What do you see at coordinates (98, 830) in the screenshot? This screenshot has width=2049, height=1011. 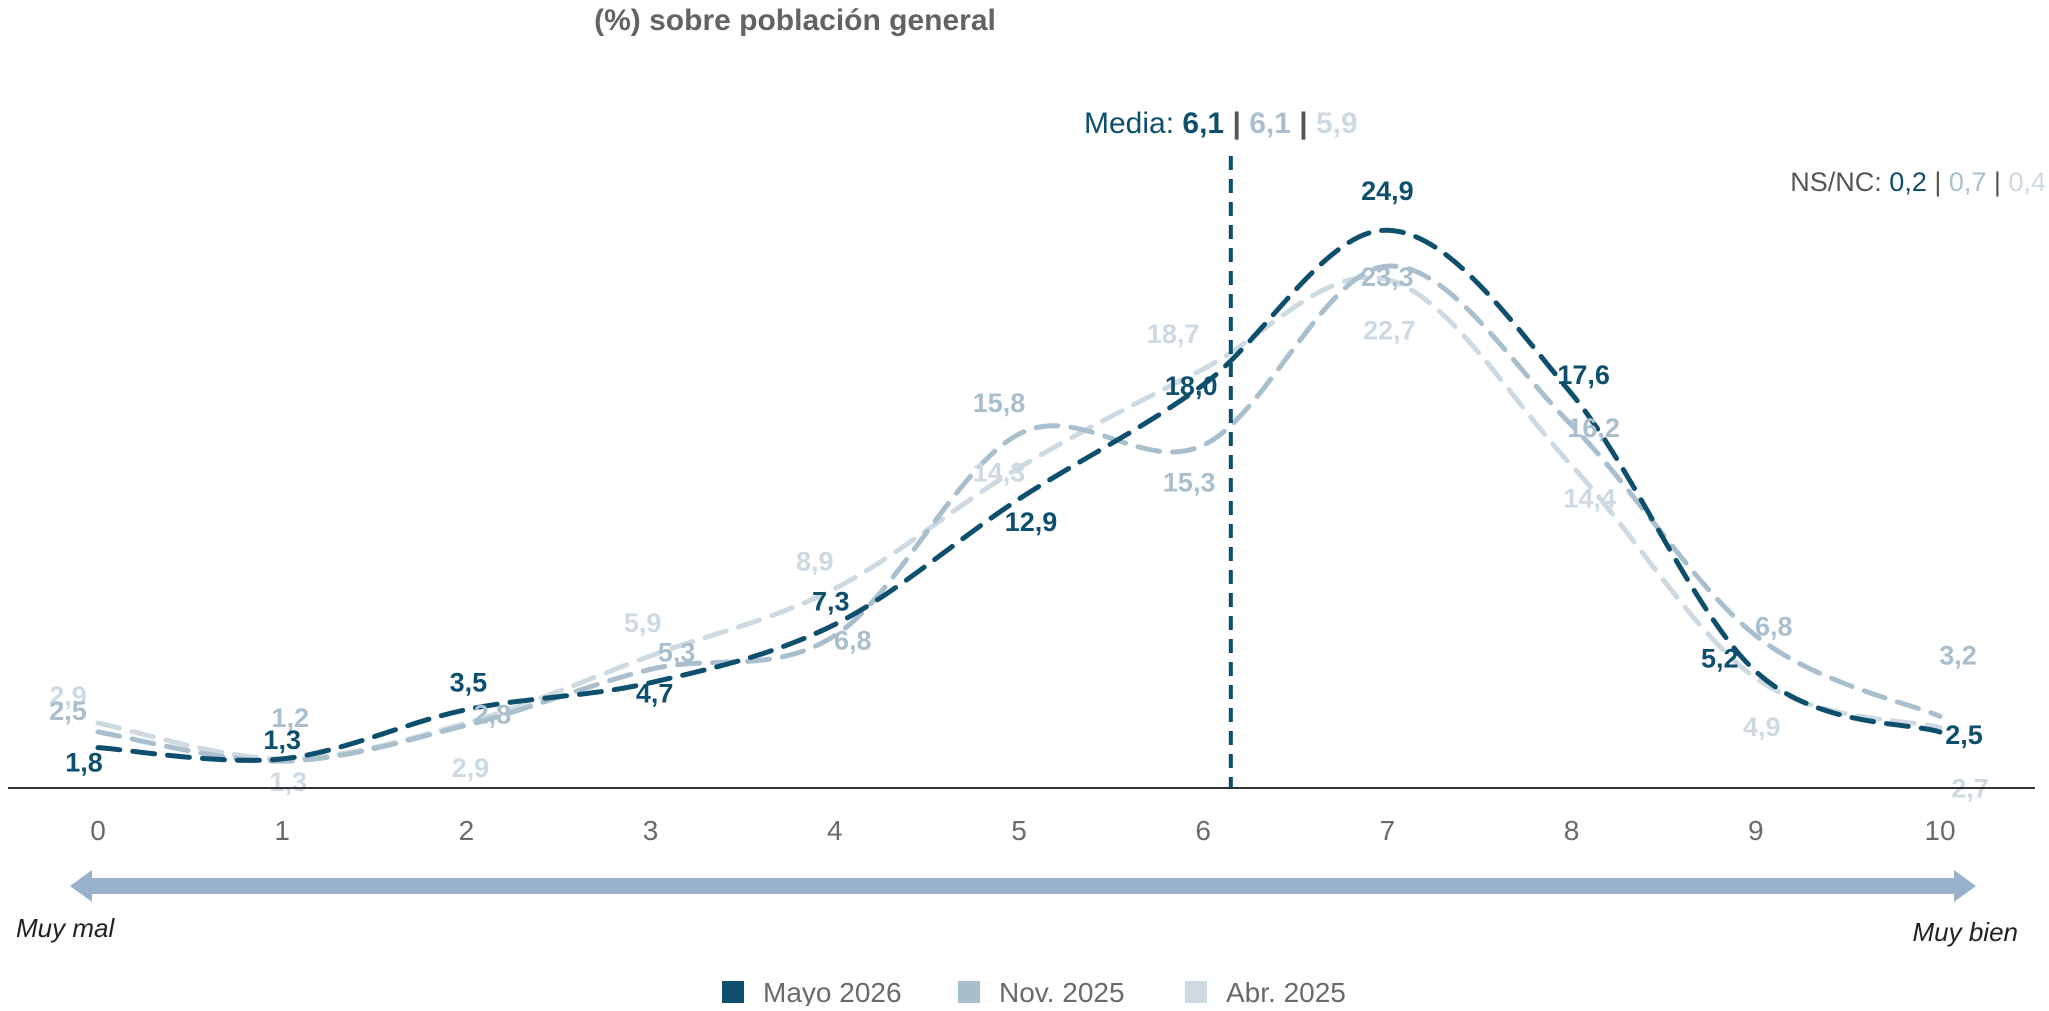 I see `x-tick-label: 0` at bounding box center [98, 830].